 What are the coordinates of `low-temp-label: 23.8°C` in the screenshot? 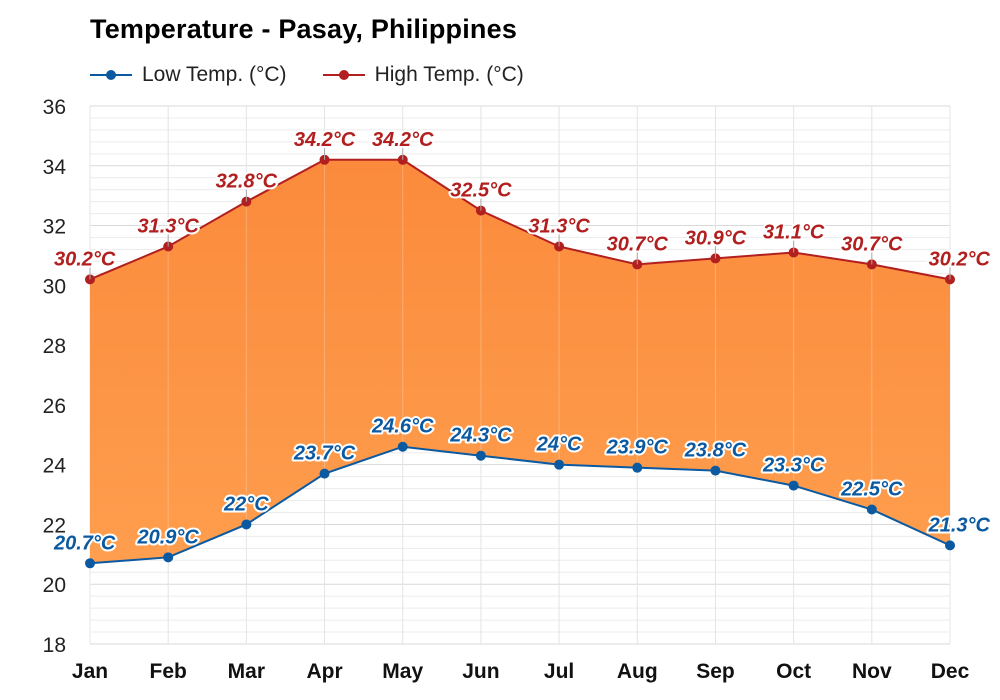 It's located at (715, 451).